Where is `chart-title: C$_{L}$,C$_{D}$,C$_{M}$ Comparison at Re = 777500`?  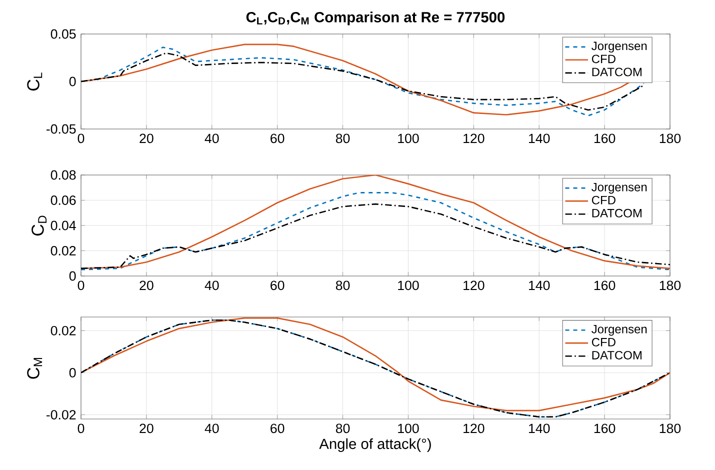
chart-title: C$_{L}$,C$_{D}$,C$_{M}$ Comparison at Re = 777500 is located at coordinates (375, 19).